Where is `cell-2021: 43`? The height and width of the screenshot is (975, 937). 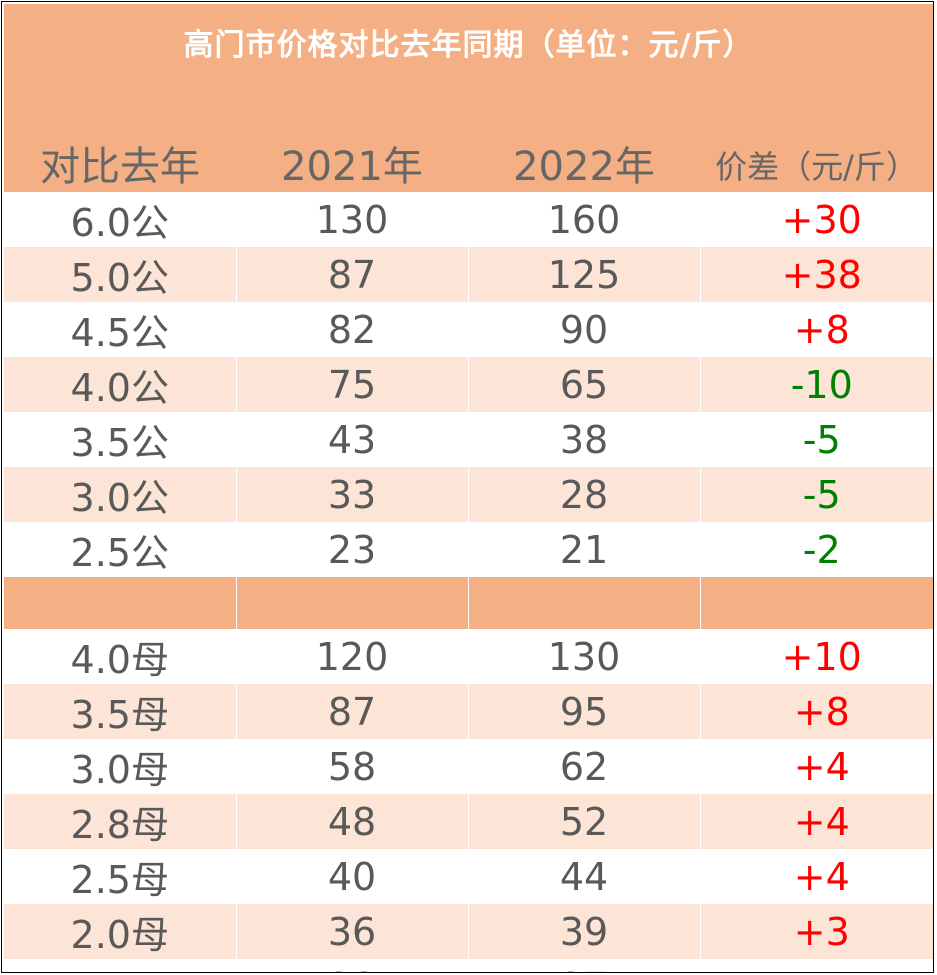 cell-2021: 43 is located at coordinates (352, 439).